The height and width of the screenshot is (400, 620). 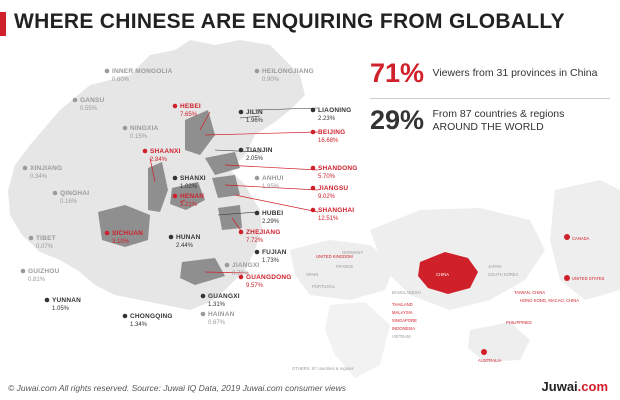 What do you see at coordinates (272, 213) in the screenshot?
I see `province-name: HUBEI` at bounding box center [272, 213].